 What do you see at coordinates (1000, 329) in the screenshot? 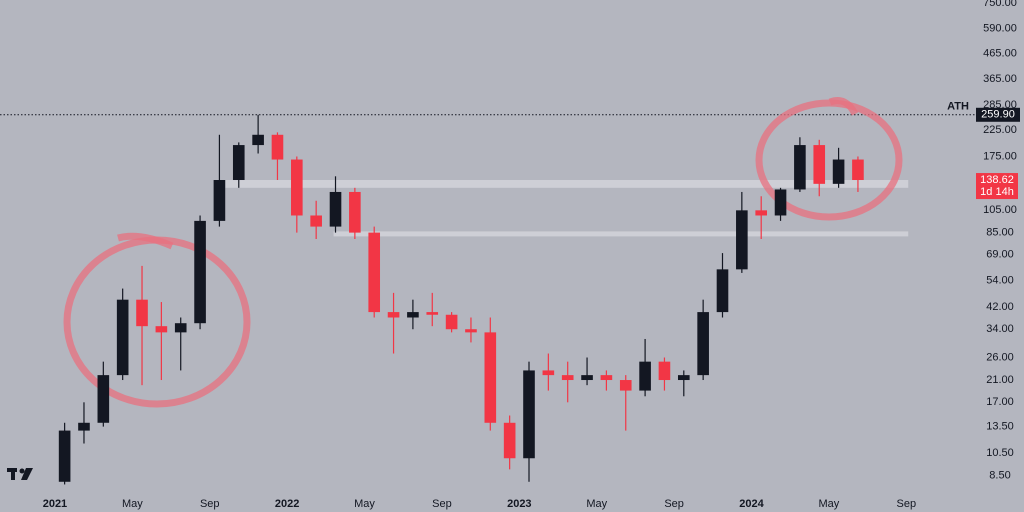
I see `y-tick-label: 34.00` at bounding box center [1000, 329].